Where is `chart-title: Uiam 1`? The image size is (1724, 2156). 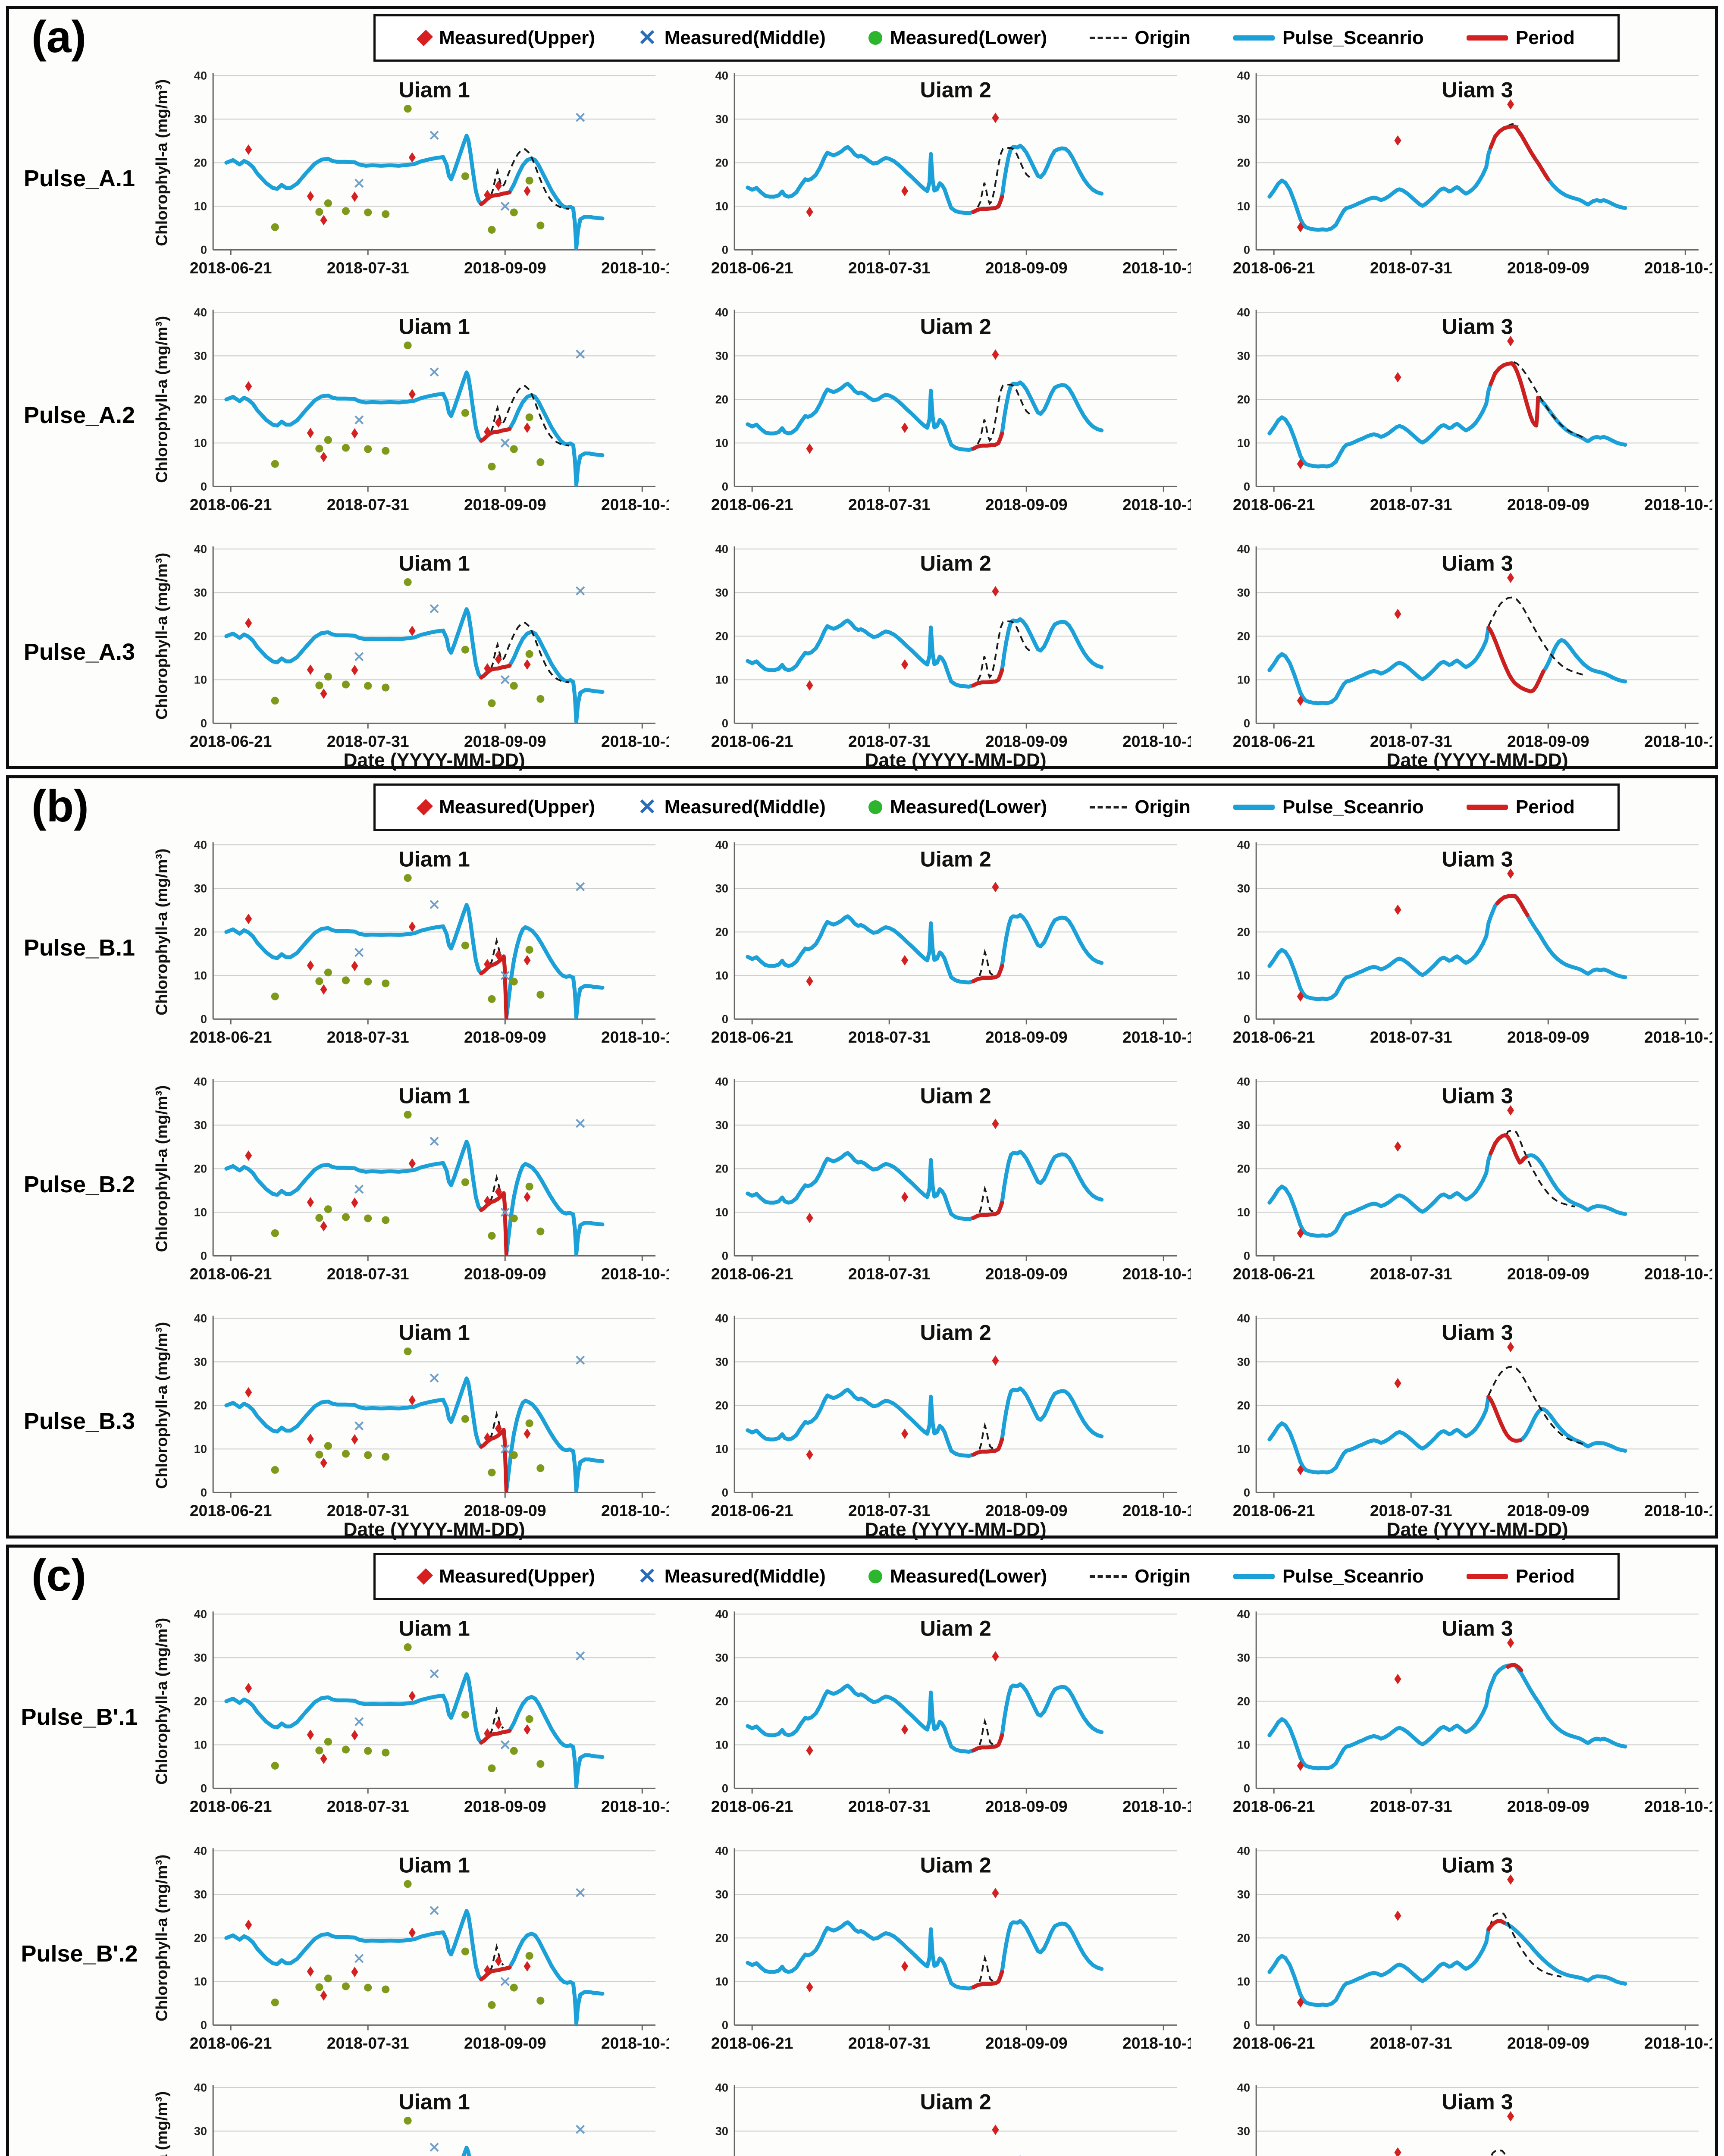 chart-title: Uiam 1 is located at coordinates (434, 1096).